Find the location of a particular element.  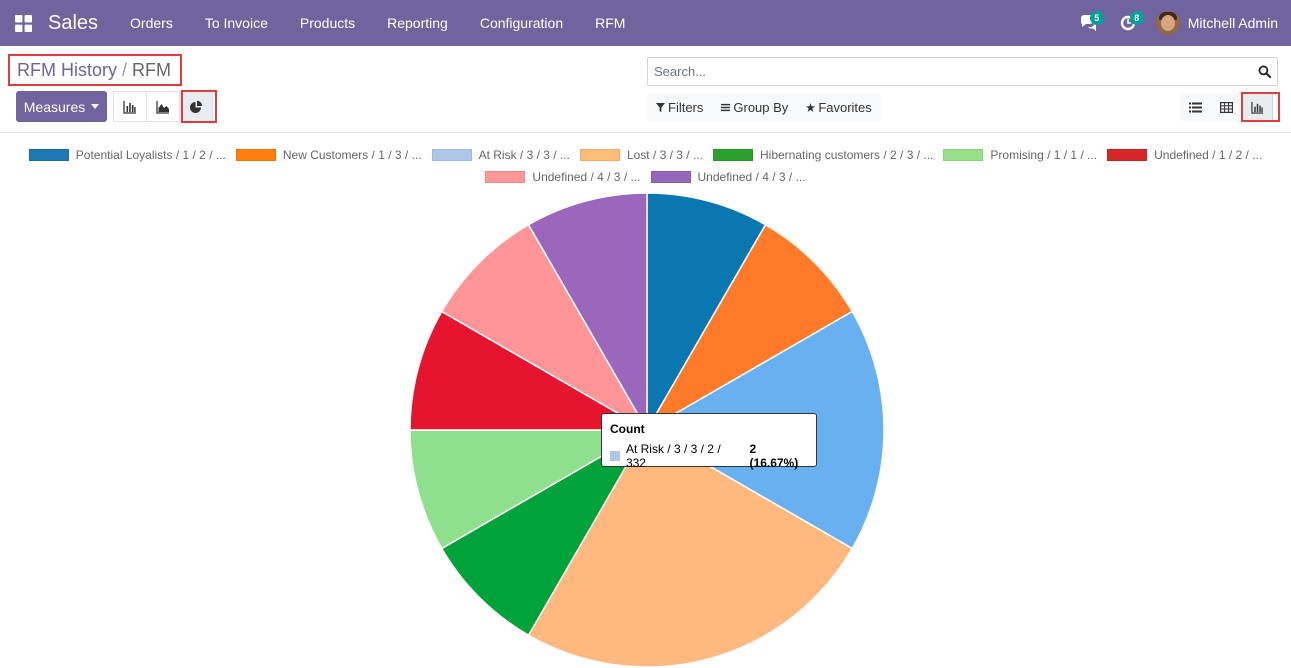

menu-rfm: RFM is located at coordinates (610, 23).